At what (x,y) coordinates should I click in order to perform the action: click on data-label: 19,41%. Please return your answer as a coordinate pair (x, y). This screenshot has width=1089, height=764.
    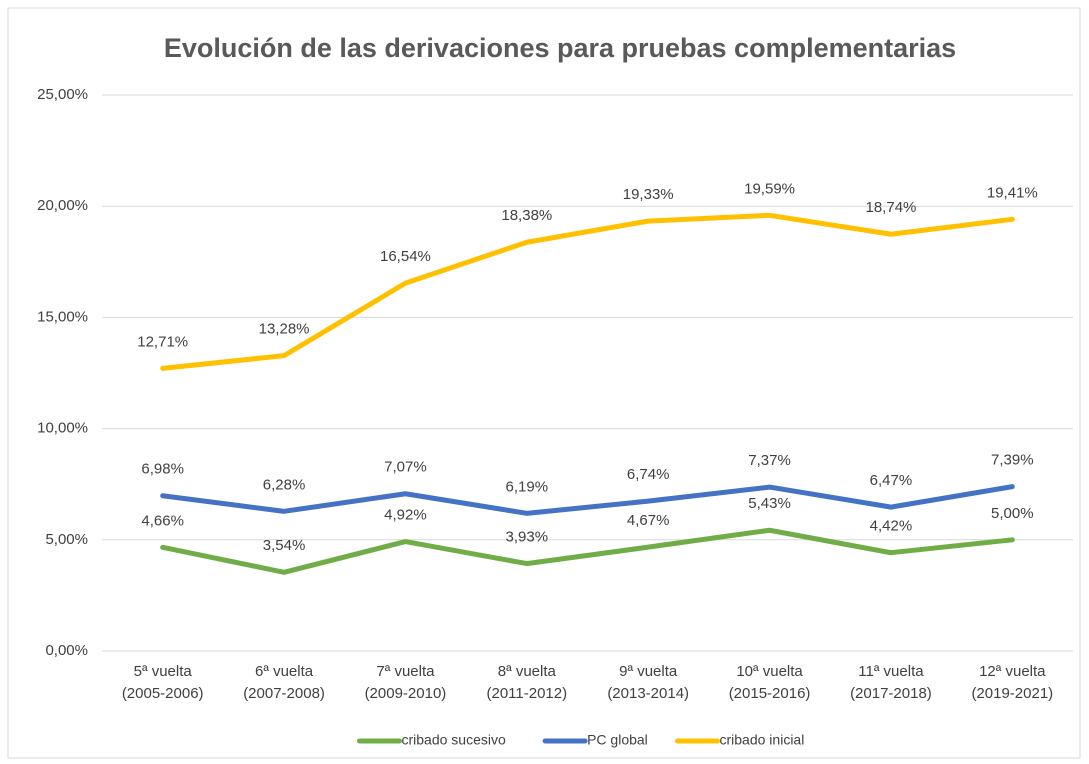
    Looking at the image, I should click on (1012, 192).